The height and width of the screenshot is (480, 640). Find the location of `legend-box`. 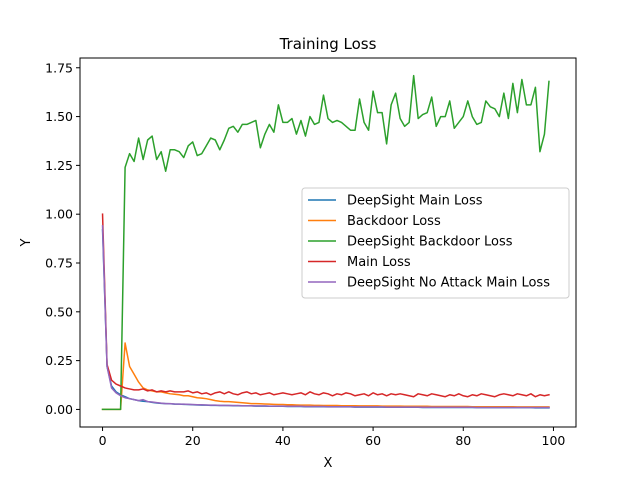

legend-box is located at coordinates (435, 243).